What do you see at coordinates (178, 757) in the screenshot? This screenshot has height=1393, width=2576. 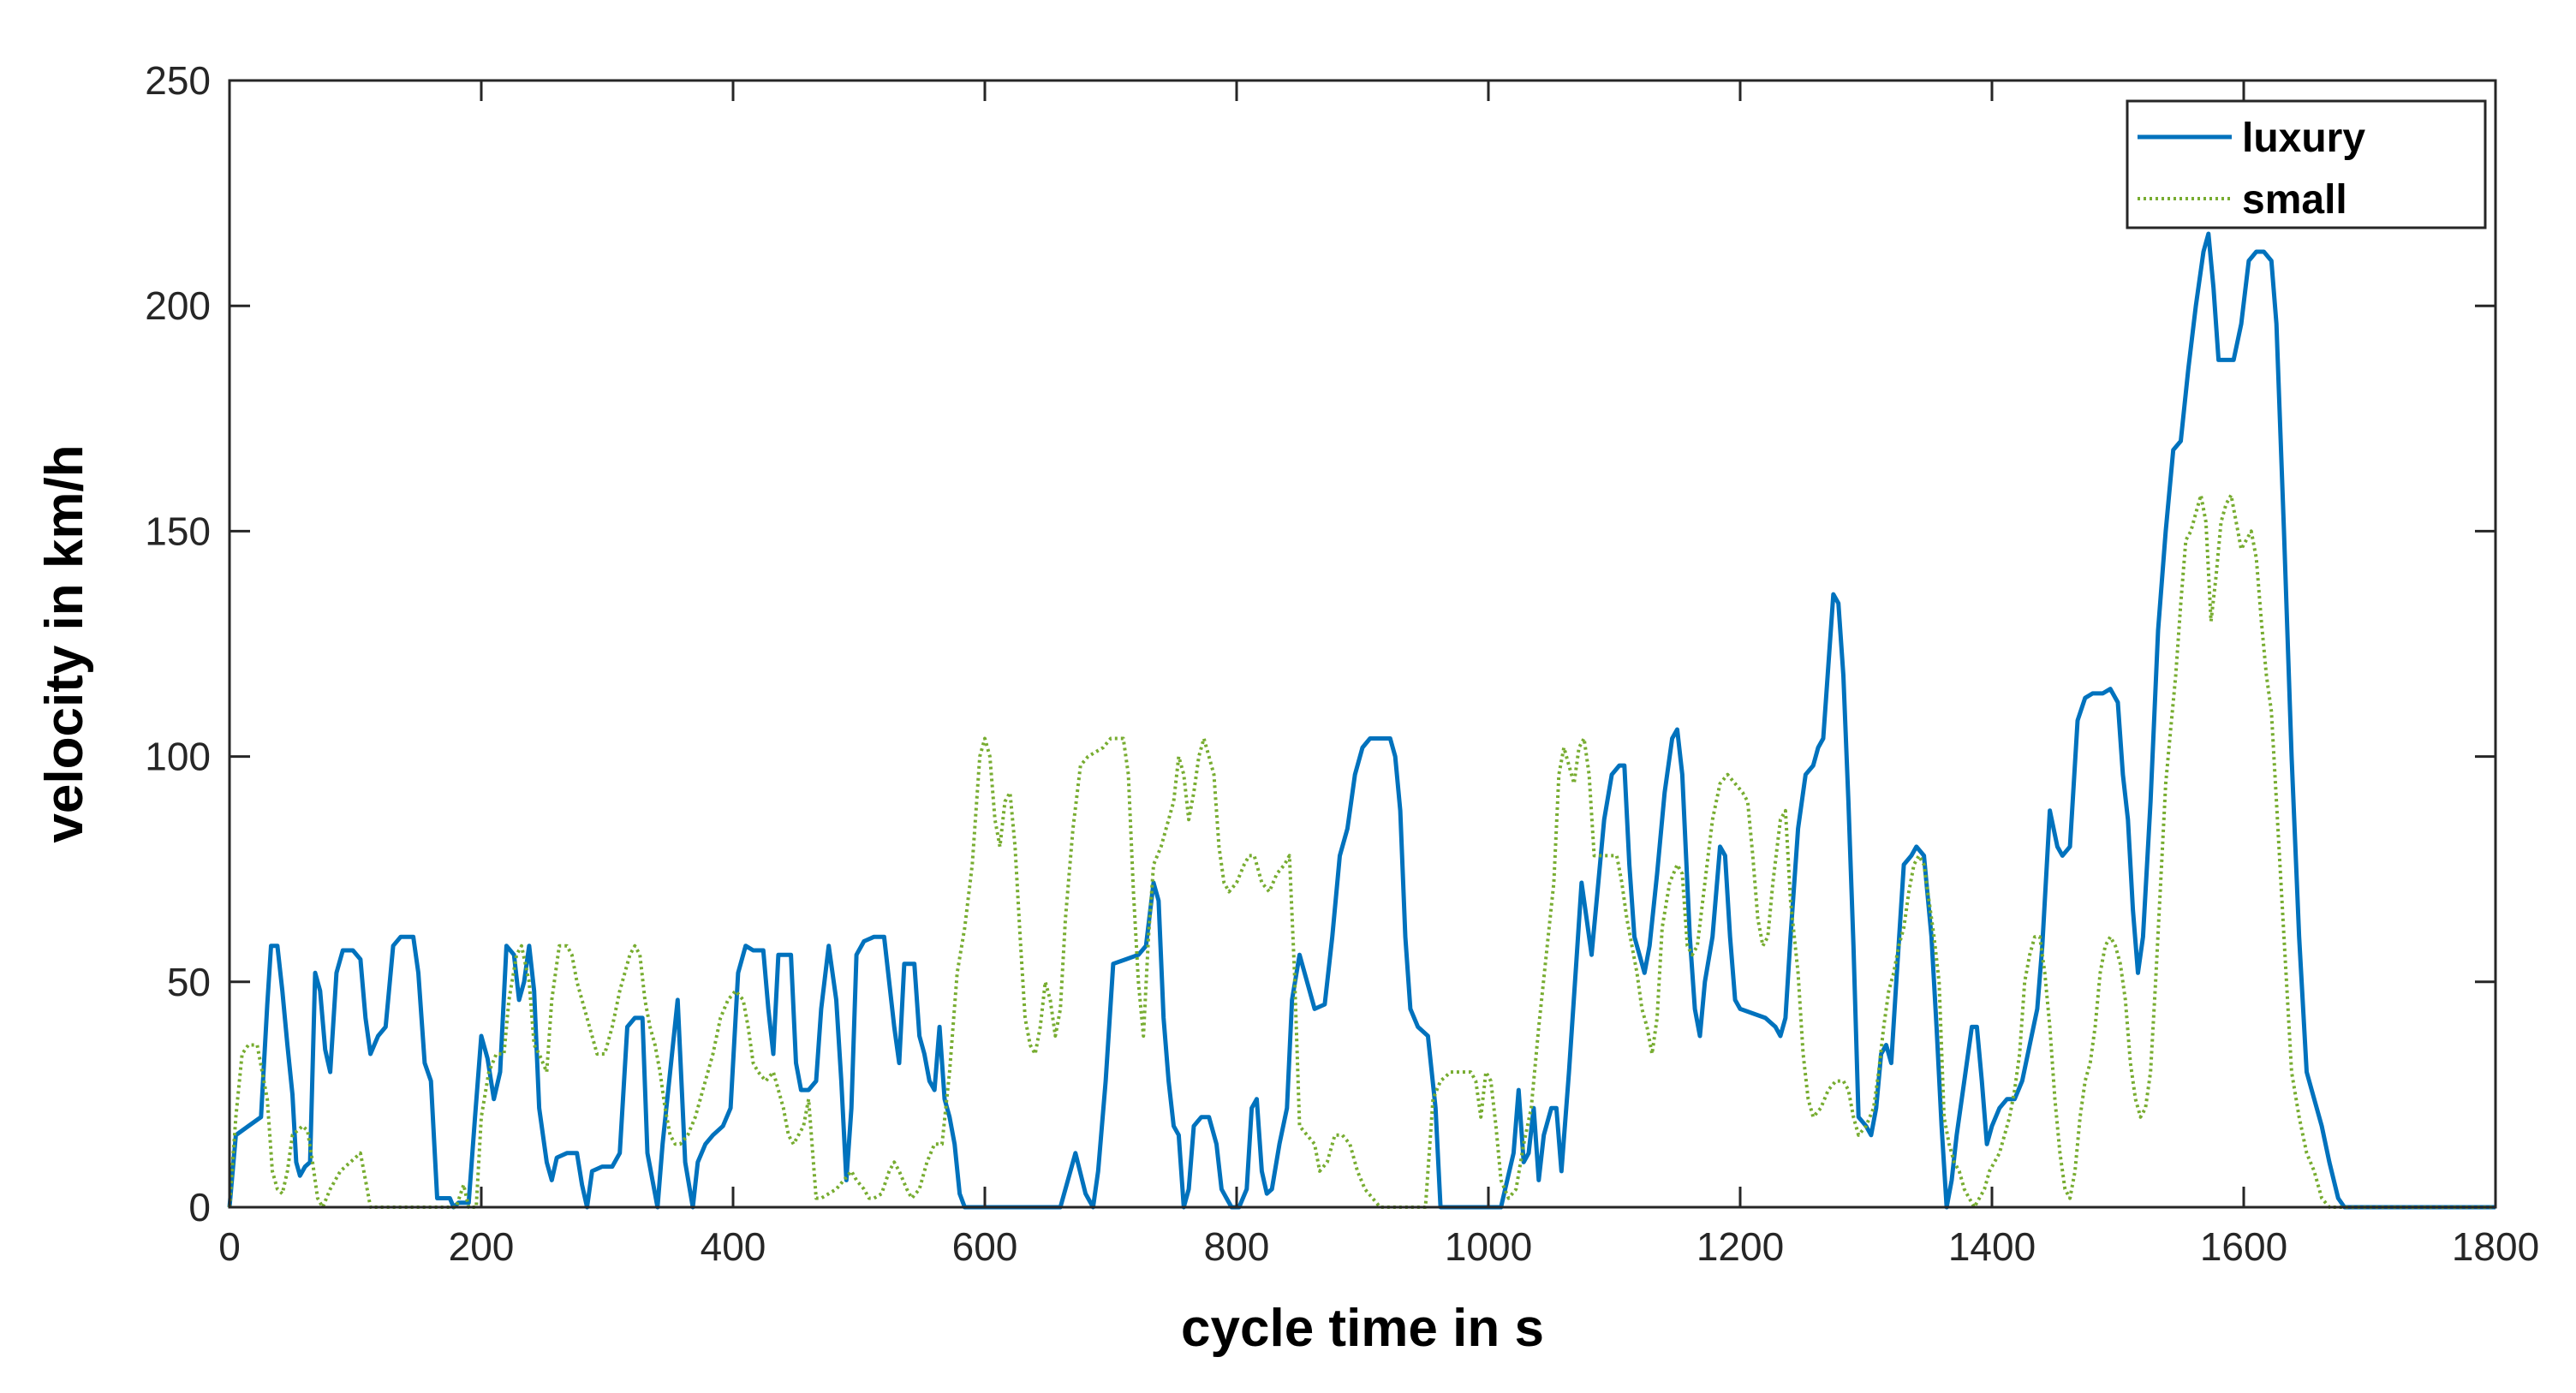 I see `y-tick-label: 100` at bounding box center [178, 757].